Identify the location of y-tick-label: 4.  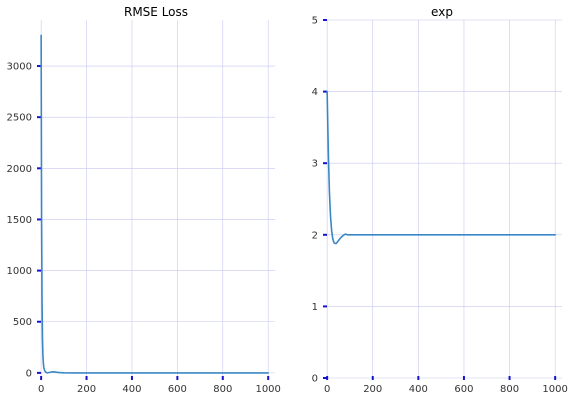
(315, 92).